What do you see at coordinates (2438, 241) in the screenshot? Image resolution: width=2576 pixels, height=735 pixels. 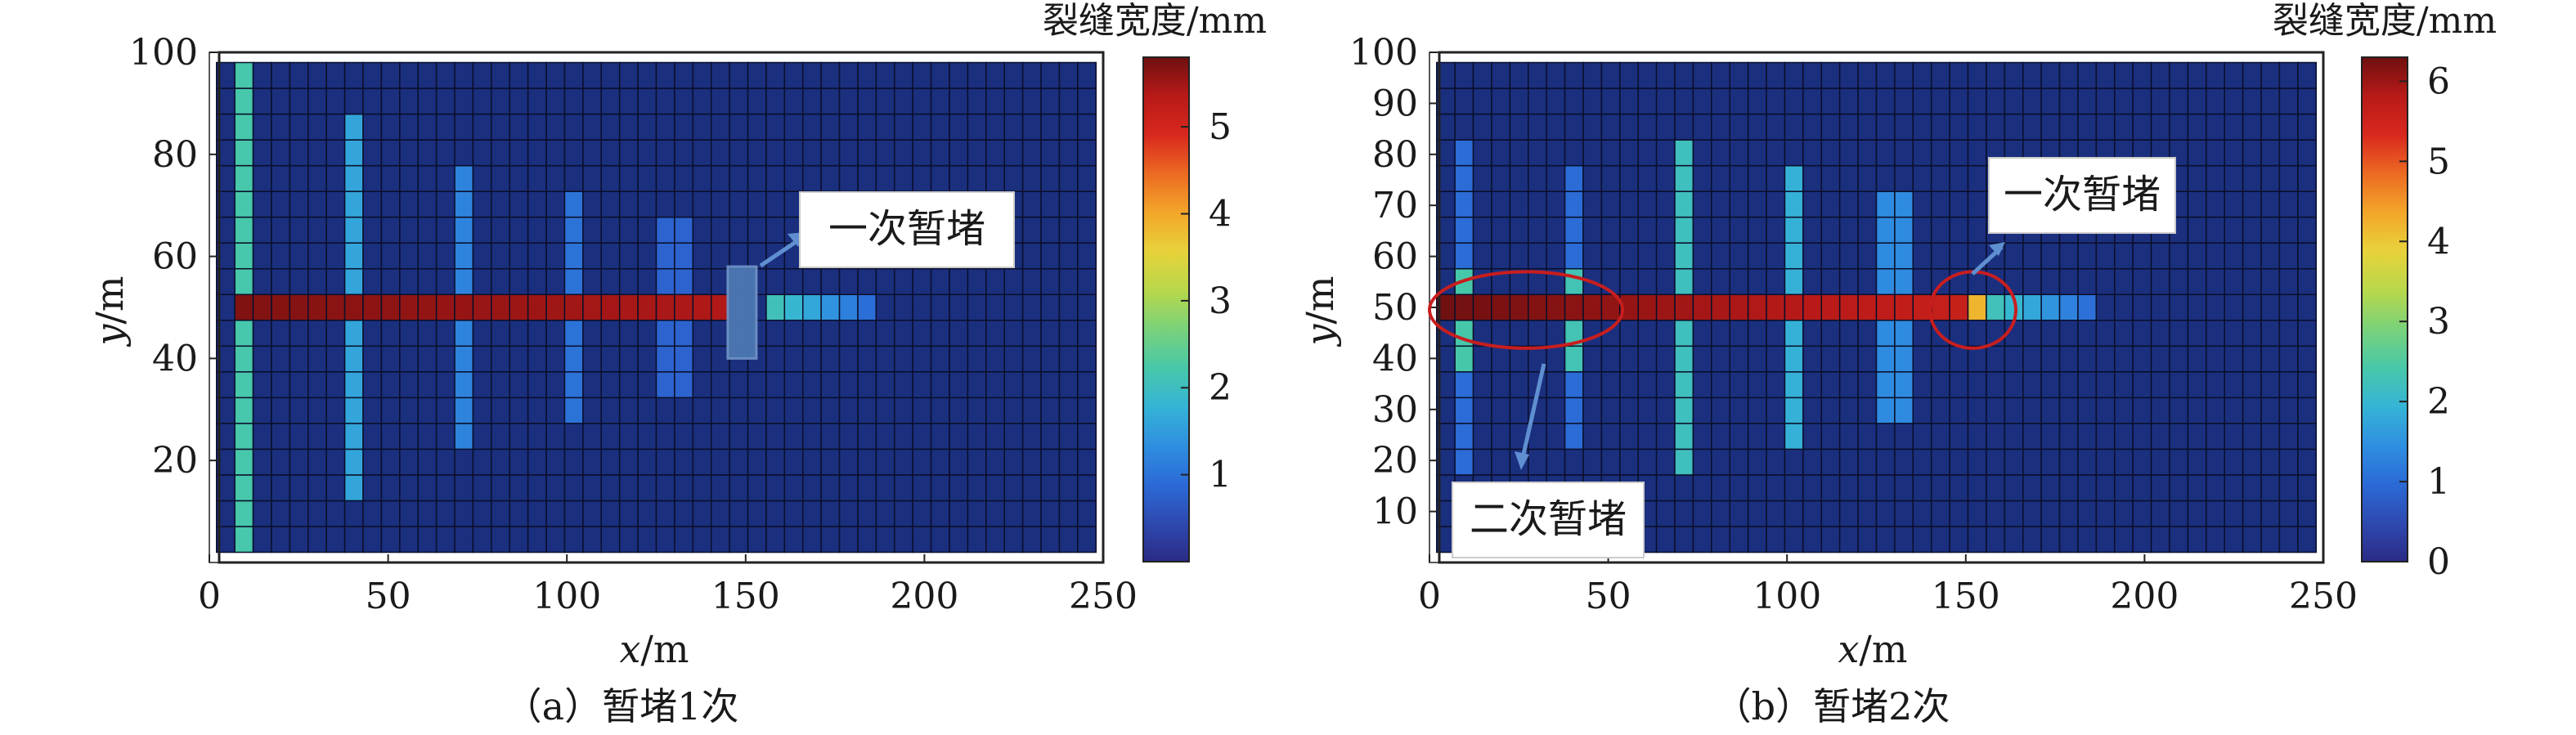 I see `colorbar-tick-label: 4` at bounding box center [2438, 241].